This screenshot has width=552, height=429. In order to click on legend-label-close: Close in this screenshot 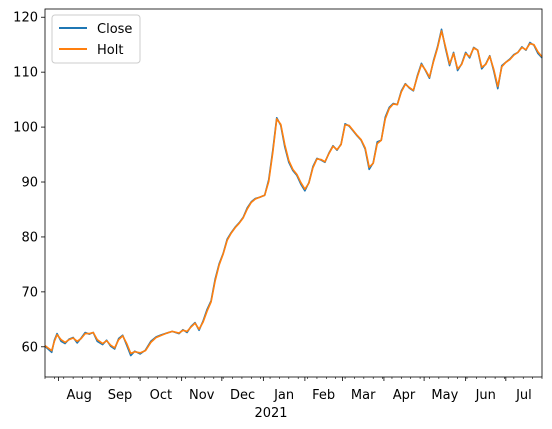, I will do `click(114, 29)`.